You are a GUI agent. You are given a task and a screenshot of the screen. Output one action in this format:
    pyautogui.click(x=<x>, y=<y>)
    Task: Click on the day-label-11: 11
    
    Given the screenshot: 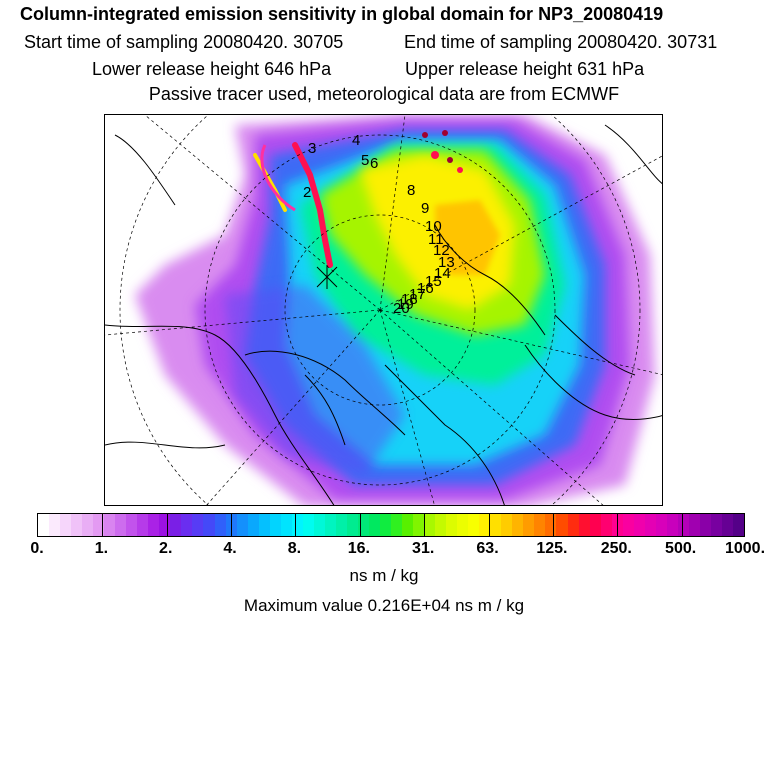 What is the action you would take?
    pyautogui.click(x=436, y=239)
    